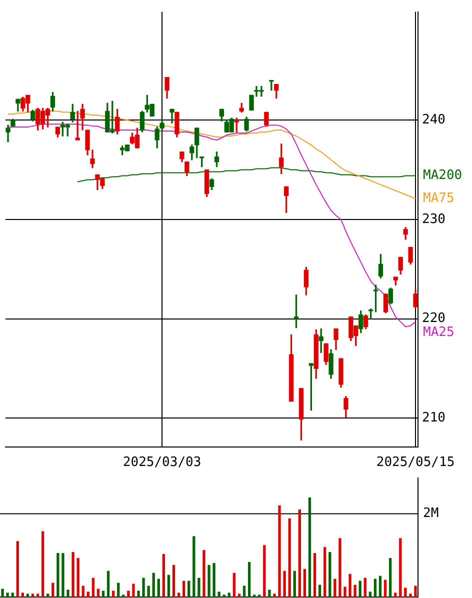 Image resolution: width=472 pixels, height=598 pixels. What do you see at coordinates (434, 418) in the screenshot?
I see `y-tick-label: 210` at bounding box center [434, 418].